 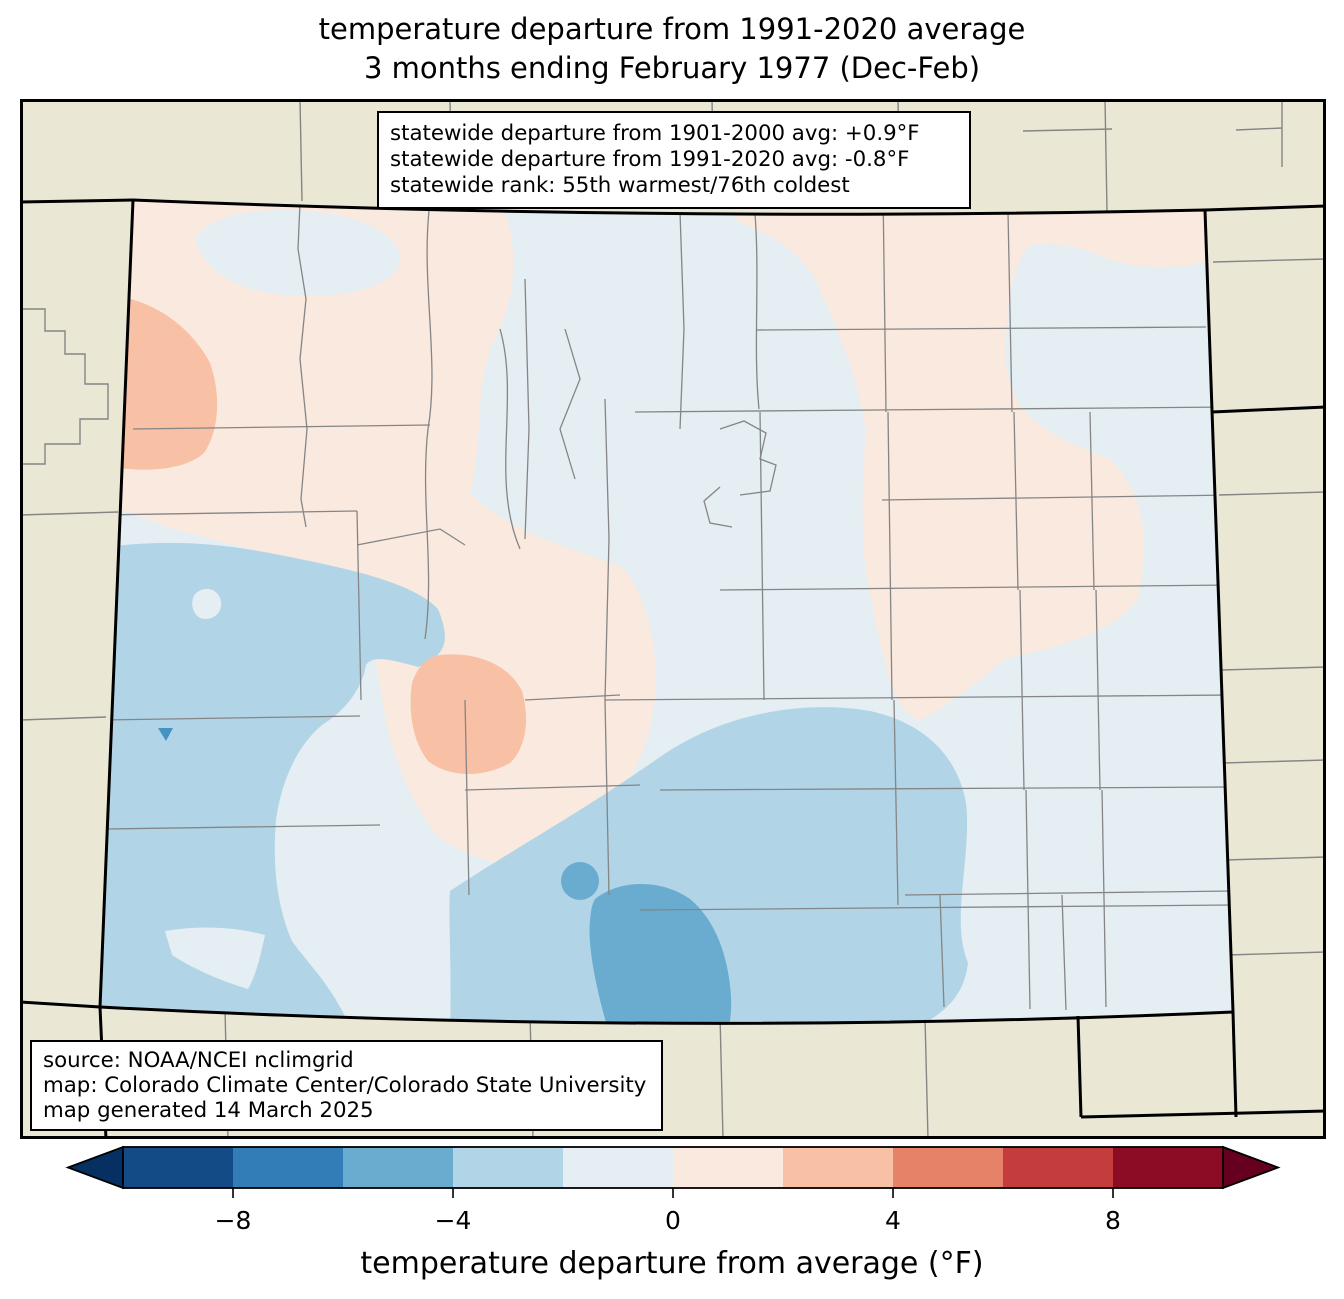 I want to click on colder-regions, so click(x=646, y=943).